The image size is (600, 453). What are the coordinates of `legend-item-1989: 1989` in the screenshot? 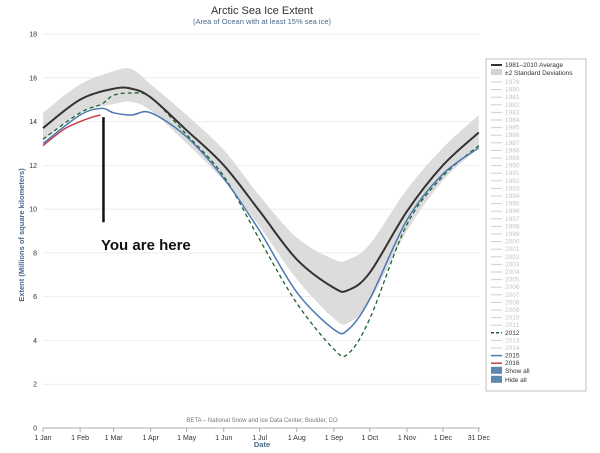 It's located at (512, 158).